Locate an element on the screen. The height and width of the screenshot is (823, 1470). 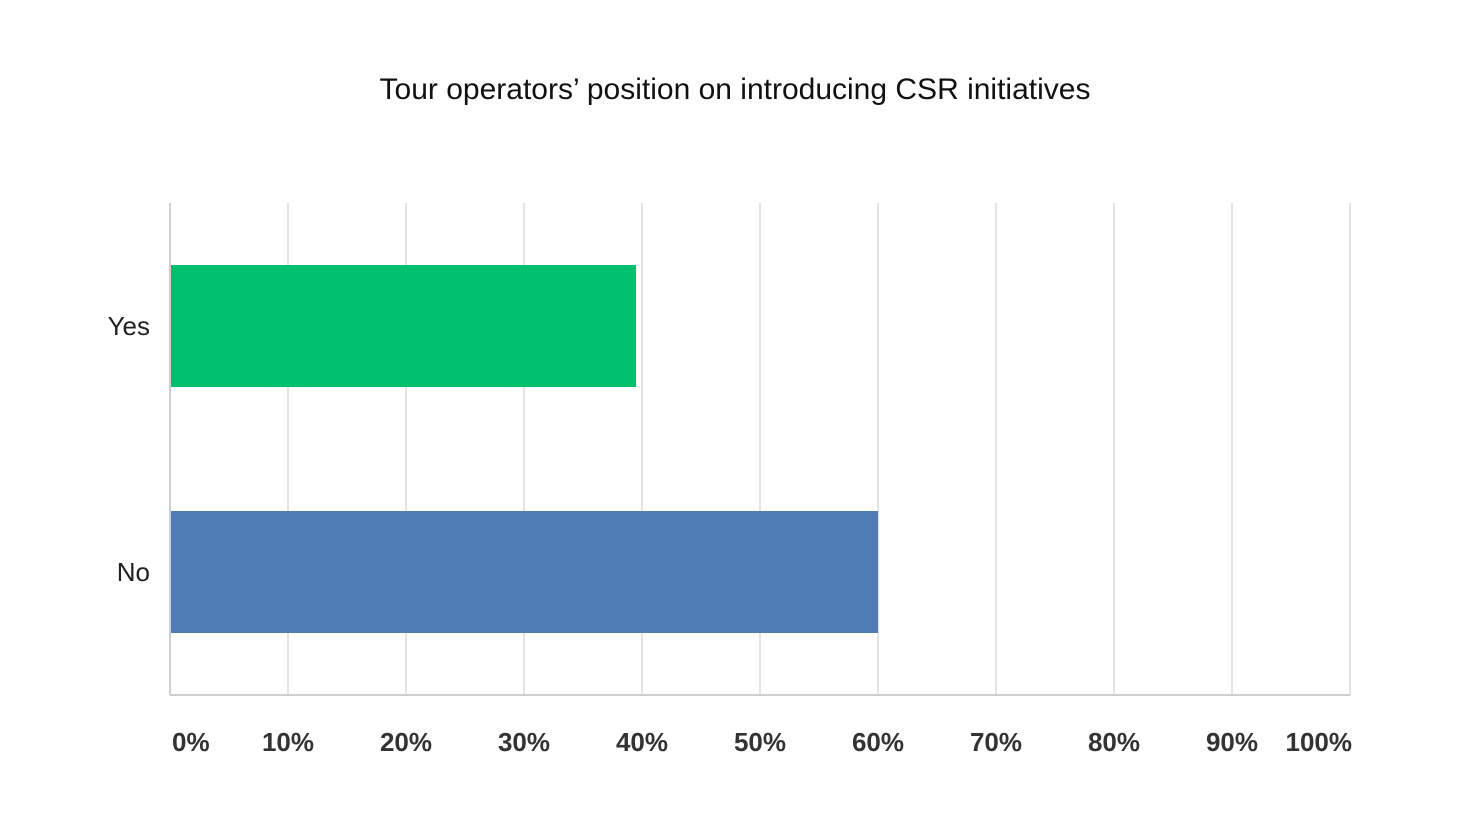
x-tick-label: 100% is located at coordinates (1319, 742).